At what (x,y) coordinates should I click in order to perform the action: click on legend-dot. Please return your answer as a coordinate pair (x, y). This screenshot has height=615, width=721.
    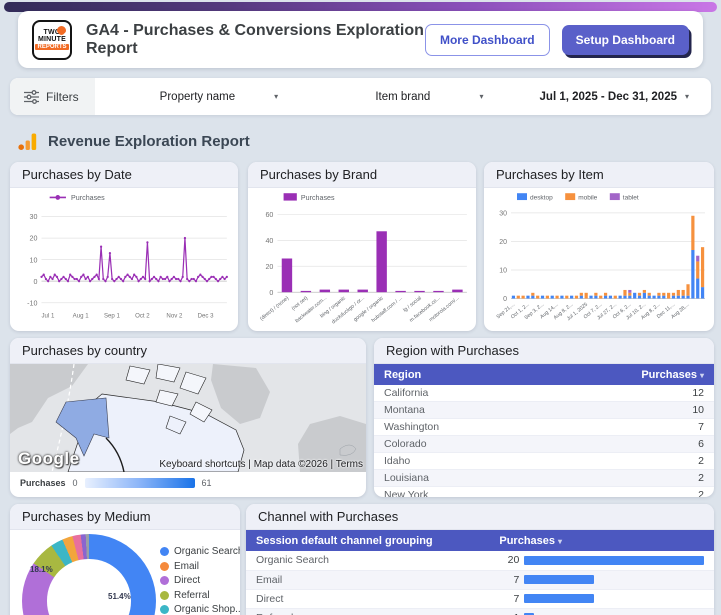
    Looking at the image, I should click on (164, 595).